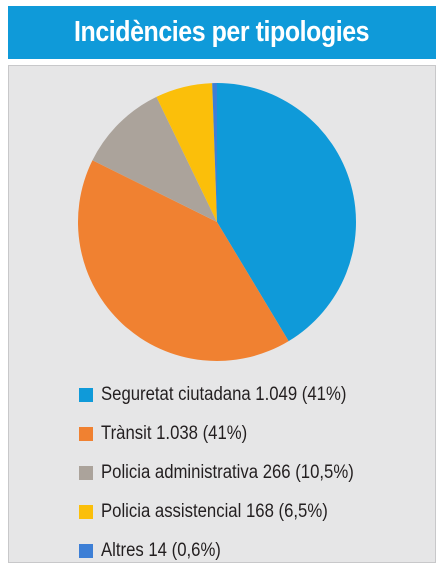 This screenshot has height=572, width=443. I want to click on legend-swatch-transit, so click(86, 434).